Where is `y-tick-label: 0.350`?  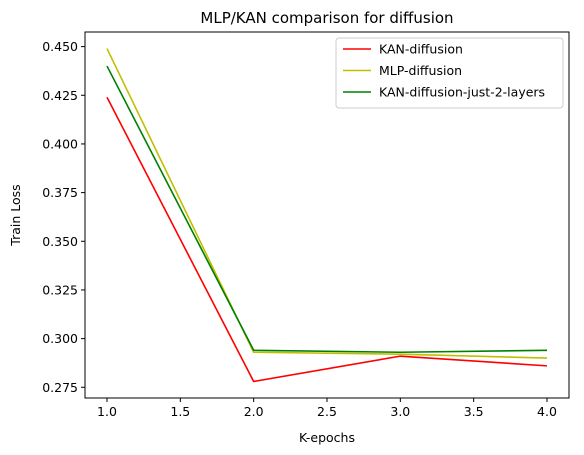
y-tick-label: 0.350 is located at coordinates (60, 241).